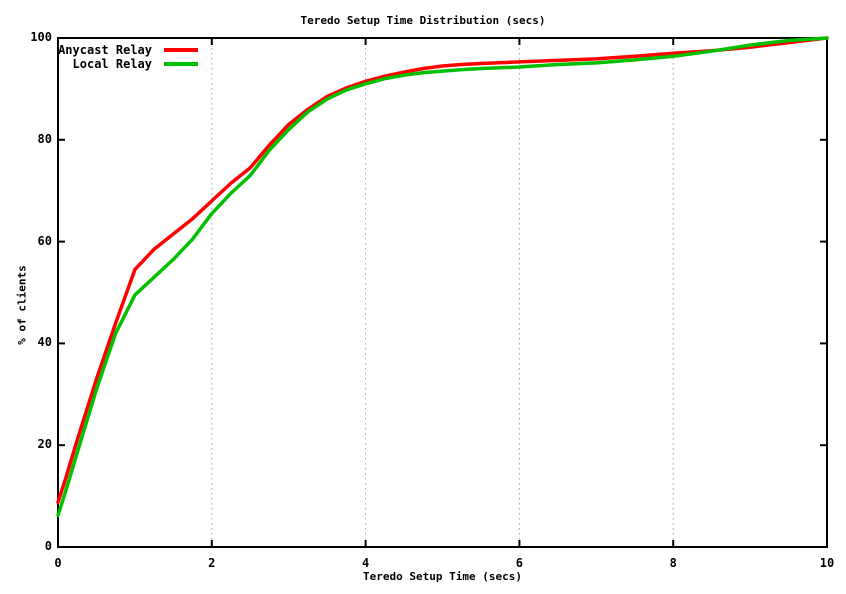 The image size is (846, 594). I want to click on x-tick-label: 10, so click(827, 563).